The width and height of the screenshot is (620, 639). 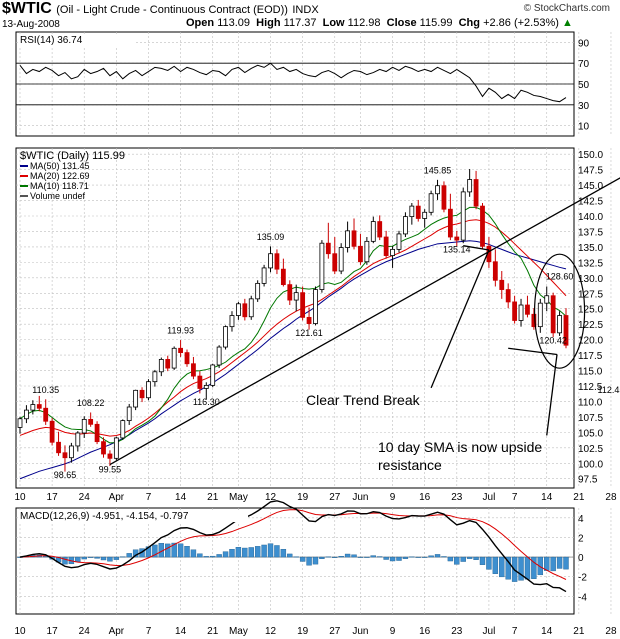 What do you see at coordinates (460, 447) in the screenshot?
I see `sma-note-label: 10 day SMA is now upside` at bounding box center [460, 447].